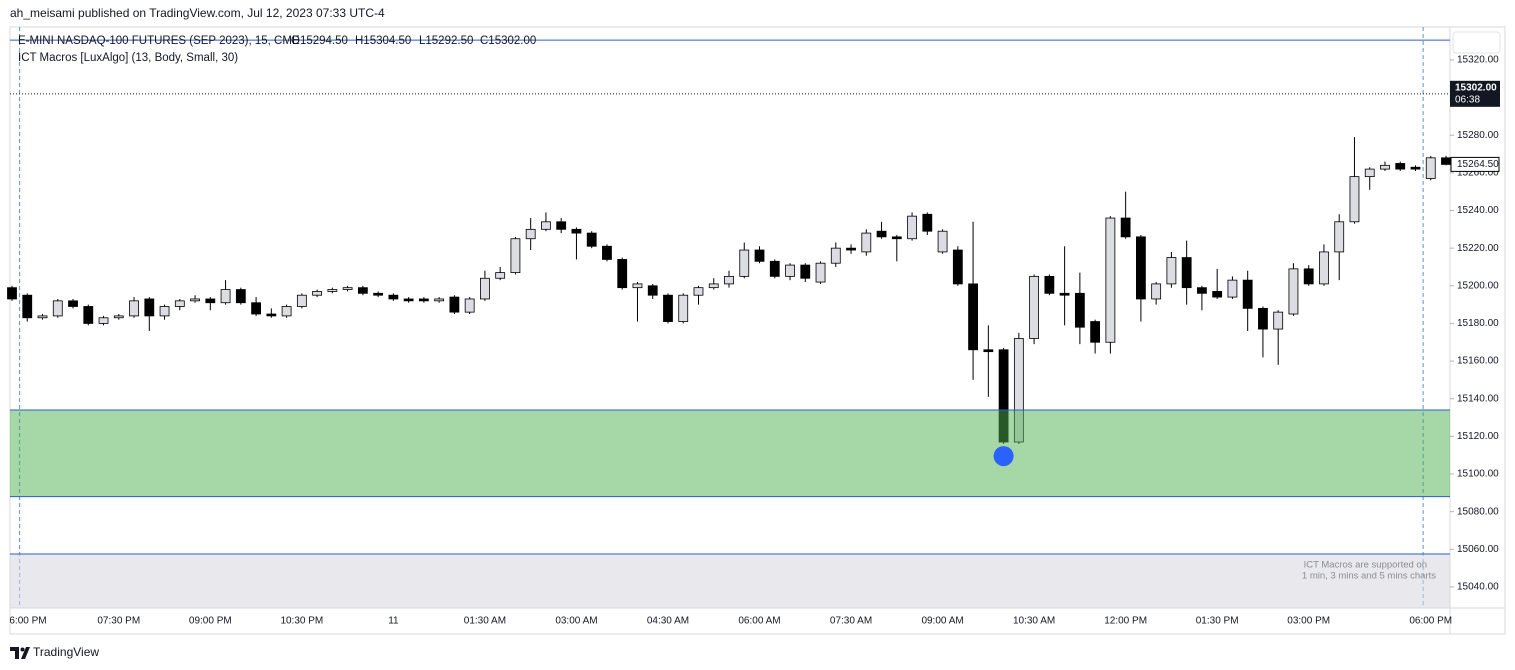 This screenshot has height=670, width=1515. I want to click on price-tag, so click(1475, 93).